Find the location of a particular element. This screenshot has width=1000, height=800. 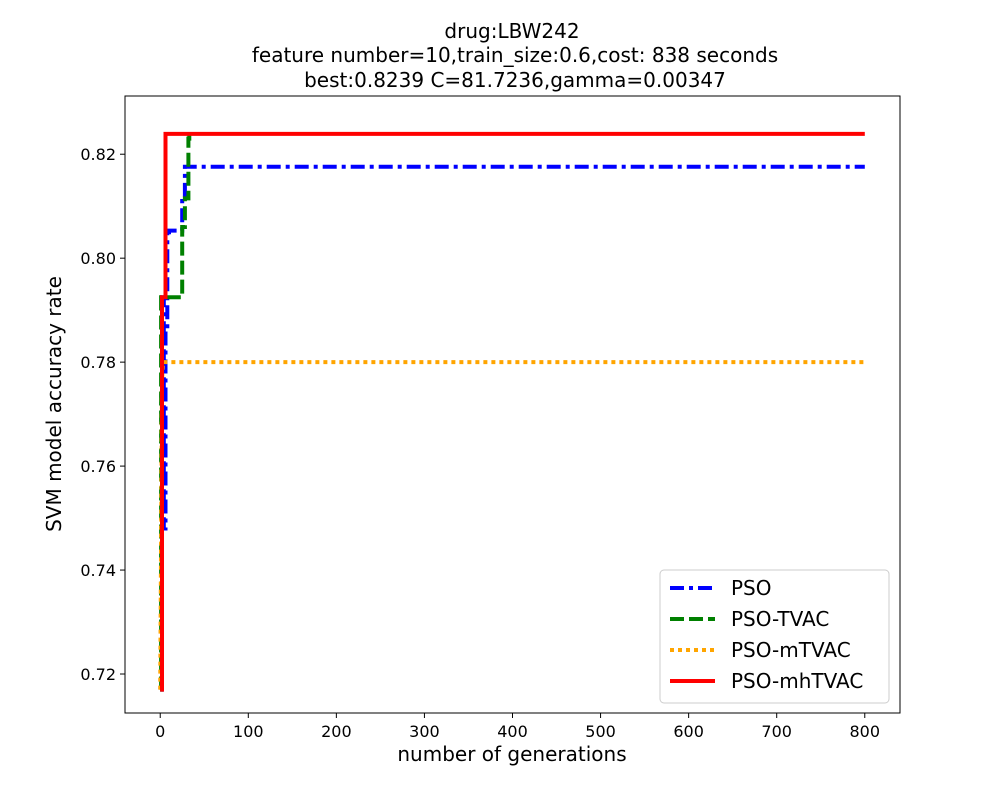

legend-label-pso: PSO is located at coordinates (751, 588).